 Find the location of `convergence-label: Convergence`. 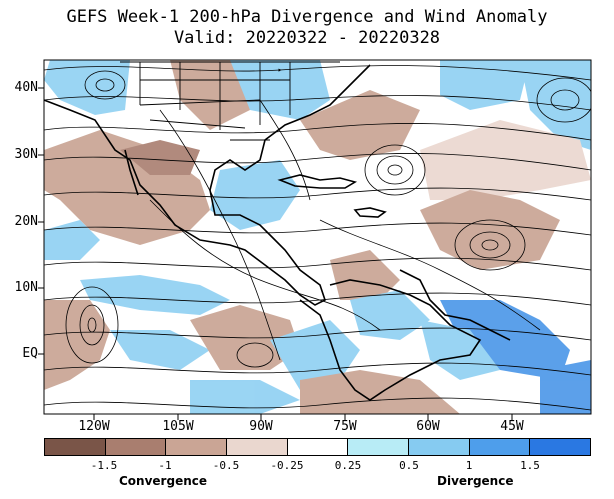

convergence-label: Convergence is located at coordinates (163, 481).